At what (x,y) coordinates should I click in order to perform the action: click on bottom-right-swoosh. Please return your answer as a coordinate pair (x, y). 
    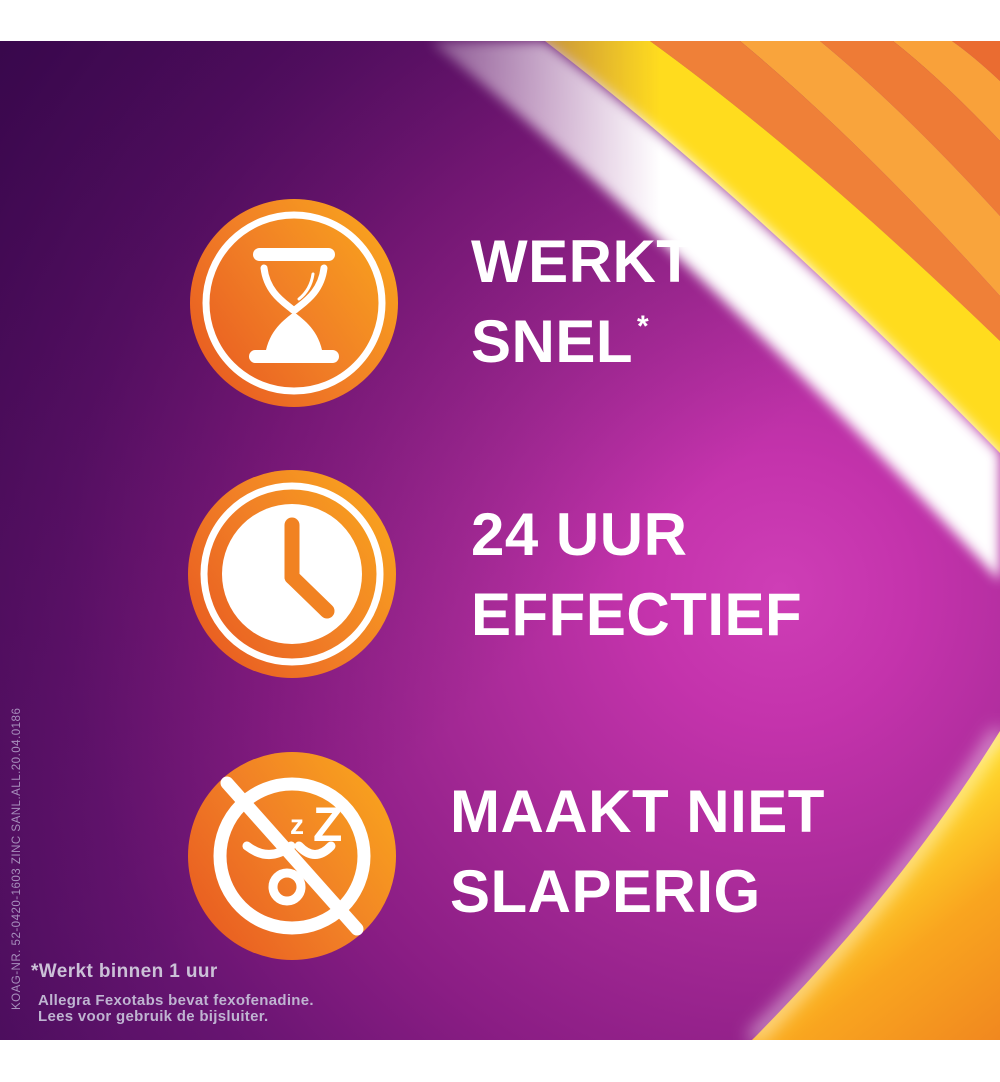
    Looking at the image, I should click on (876, 885).